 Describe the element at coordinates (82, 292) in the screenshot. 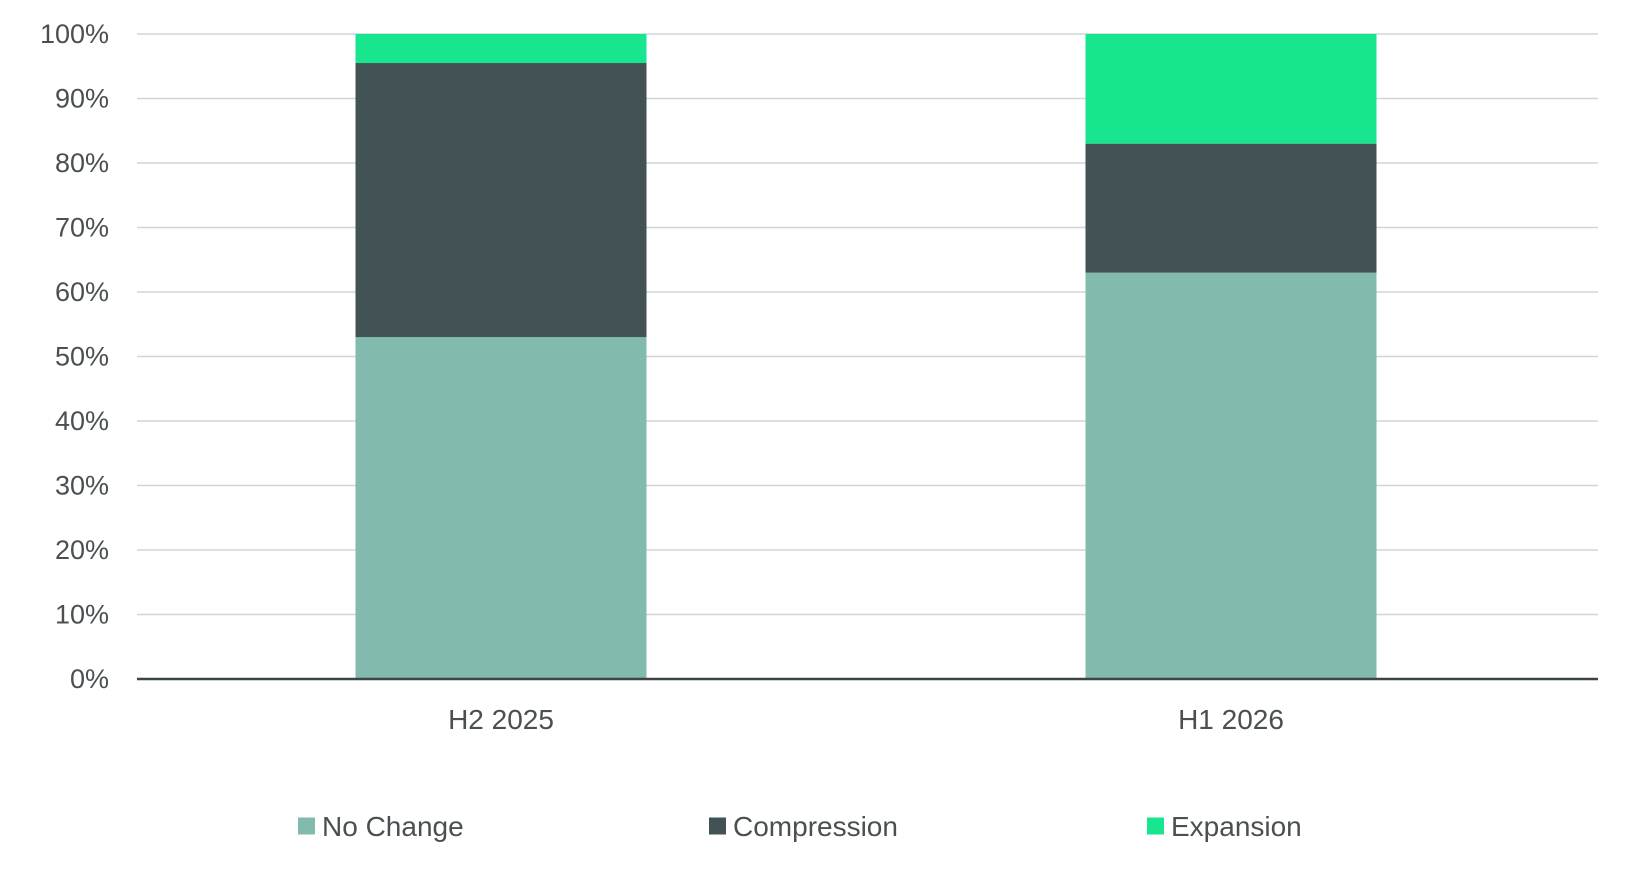

I see `y-tick-label: 60%` at that location.